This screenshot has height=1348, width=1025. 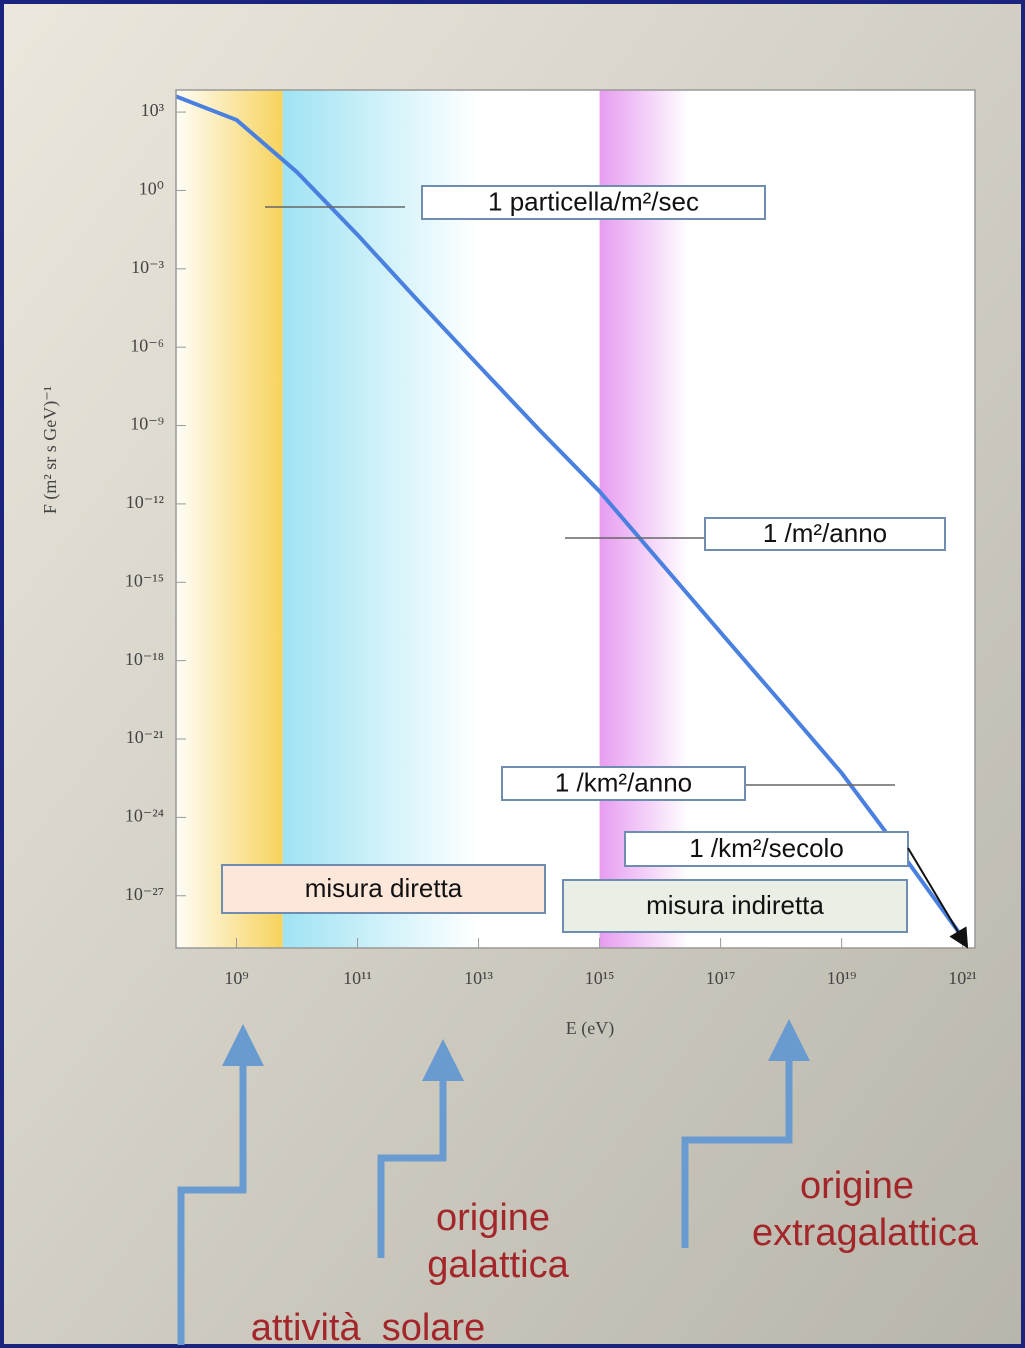 I want to click on x-tick-label: 10¹³, so click(x=478, y=978).